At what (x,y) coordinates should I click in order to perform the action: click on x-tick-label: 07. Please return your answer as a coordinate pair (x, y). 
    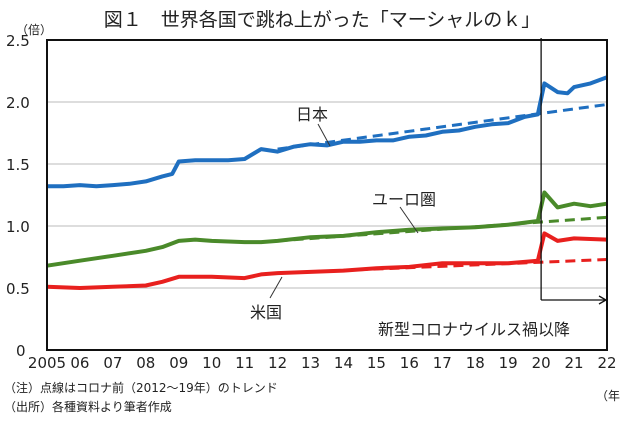
    Looking at the image, I should click on (112, 363).